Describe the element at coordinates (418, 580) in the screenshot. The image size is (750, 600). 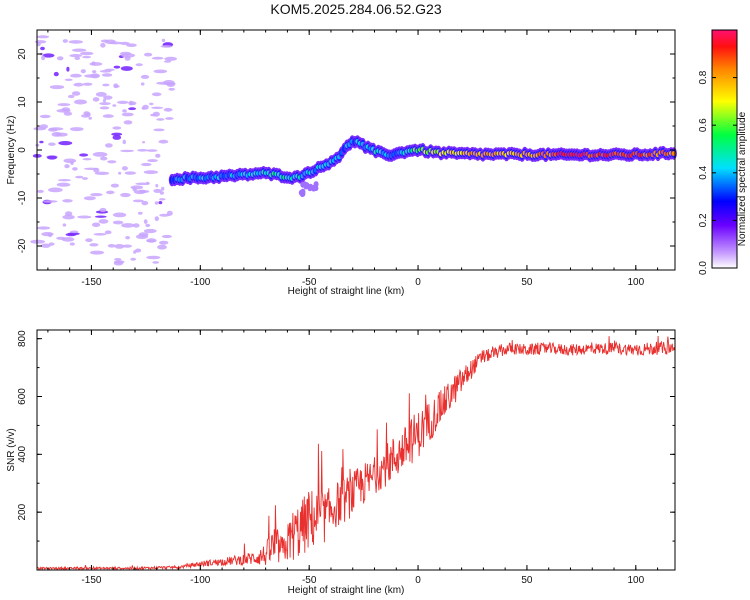
I see `x-tick-label: 0` at that location.